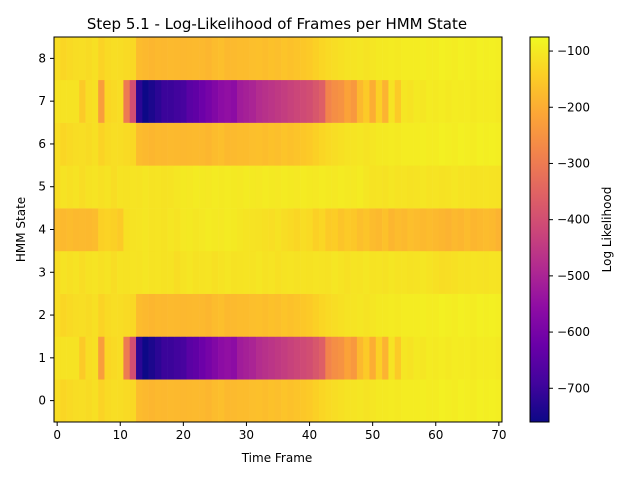  Describe the element at coordinates (42, 272) in the screenshot. I see `y-tick-label: 3` at that location.